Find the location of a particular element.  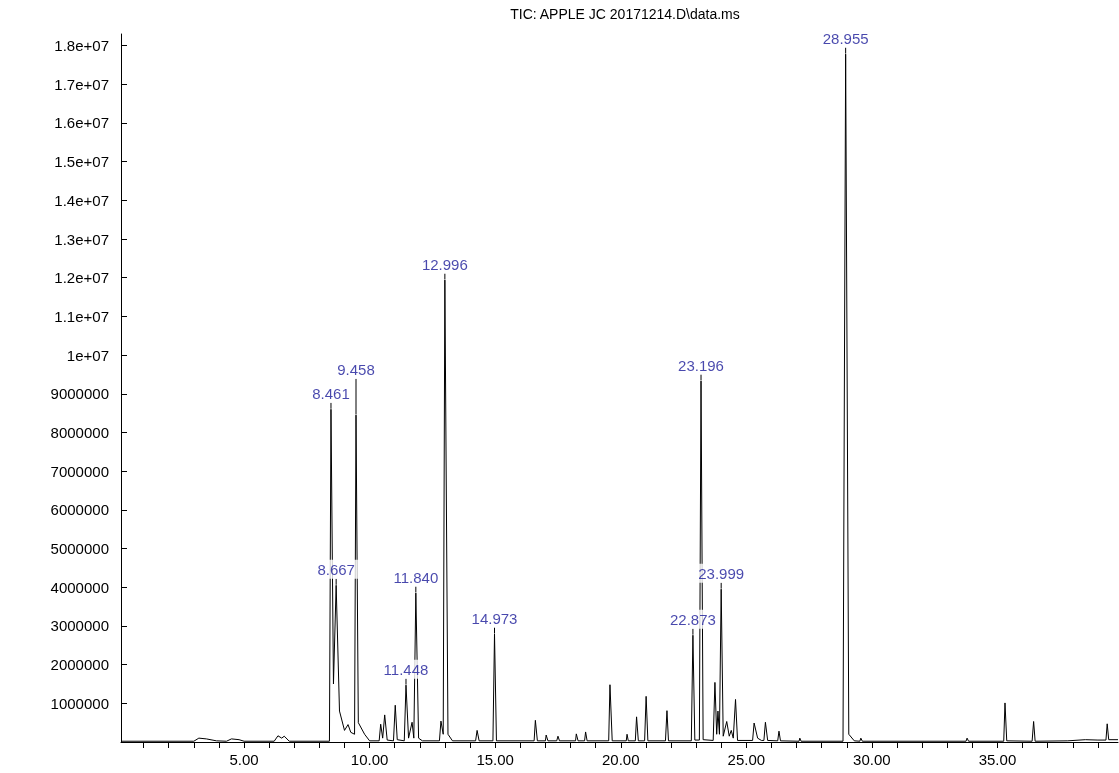

y-tick-label: 1.1e+07 is located at coordinates (81, 316).